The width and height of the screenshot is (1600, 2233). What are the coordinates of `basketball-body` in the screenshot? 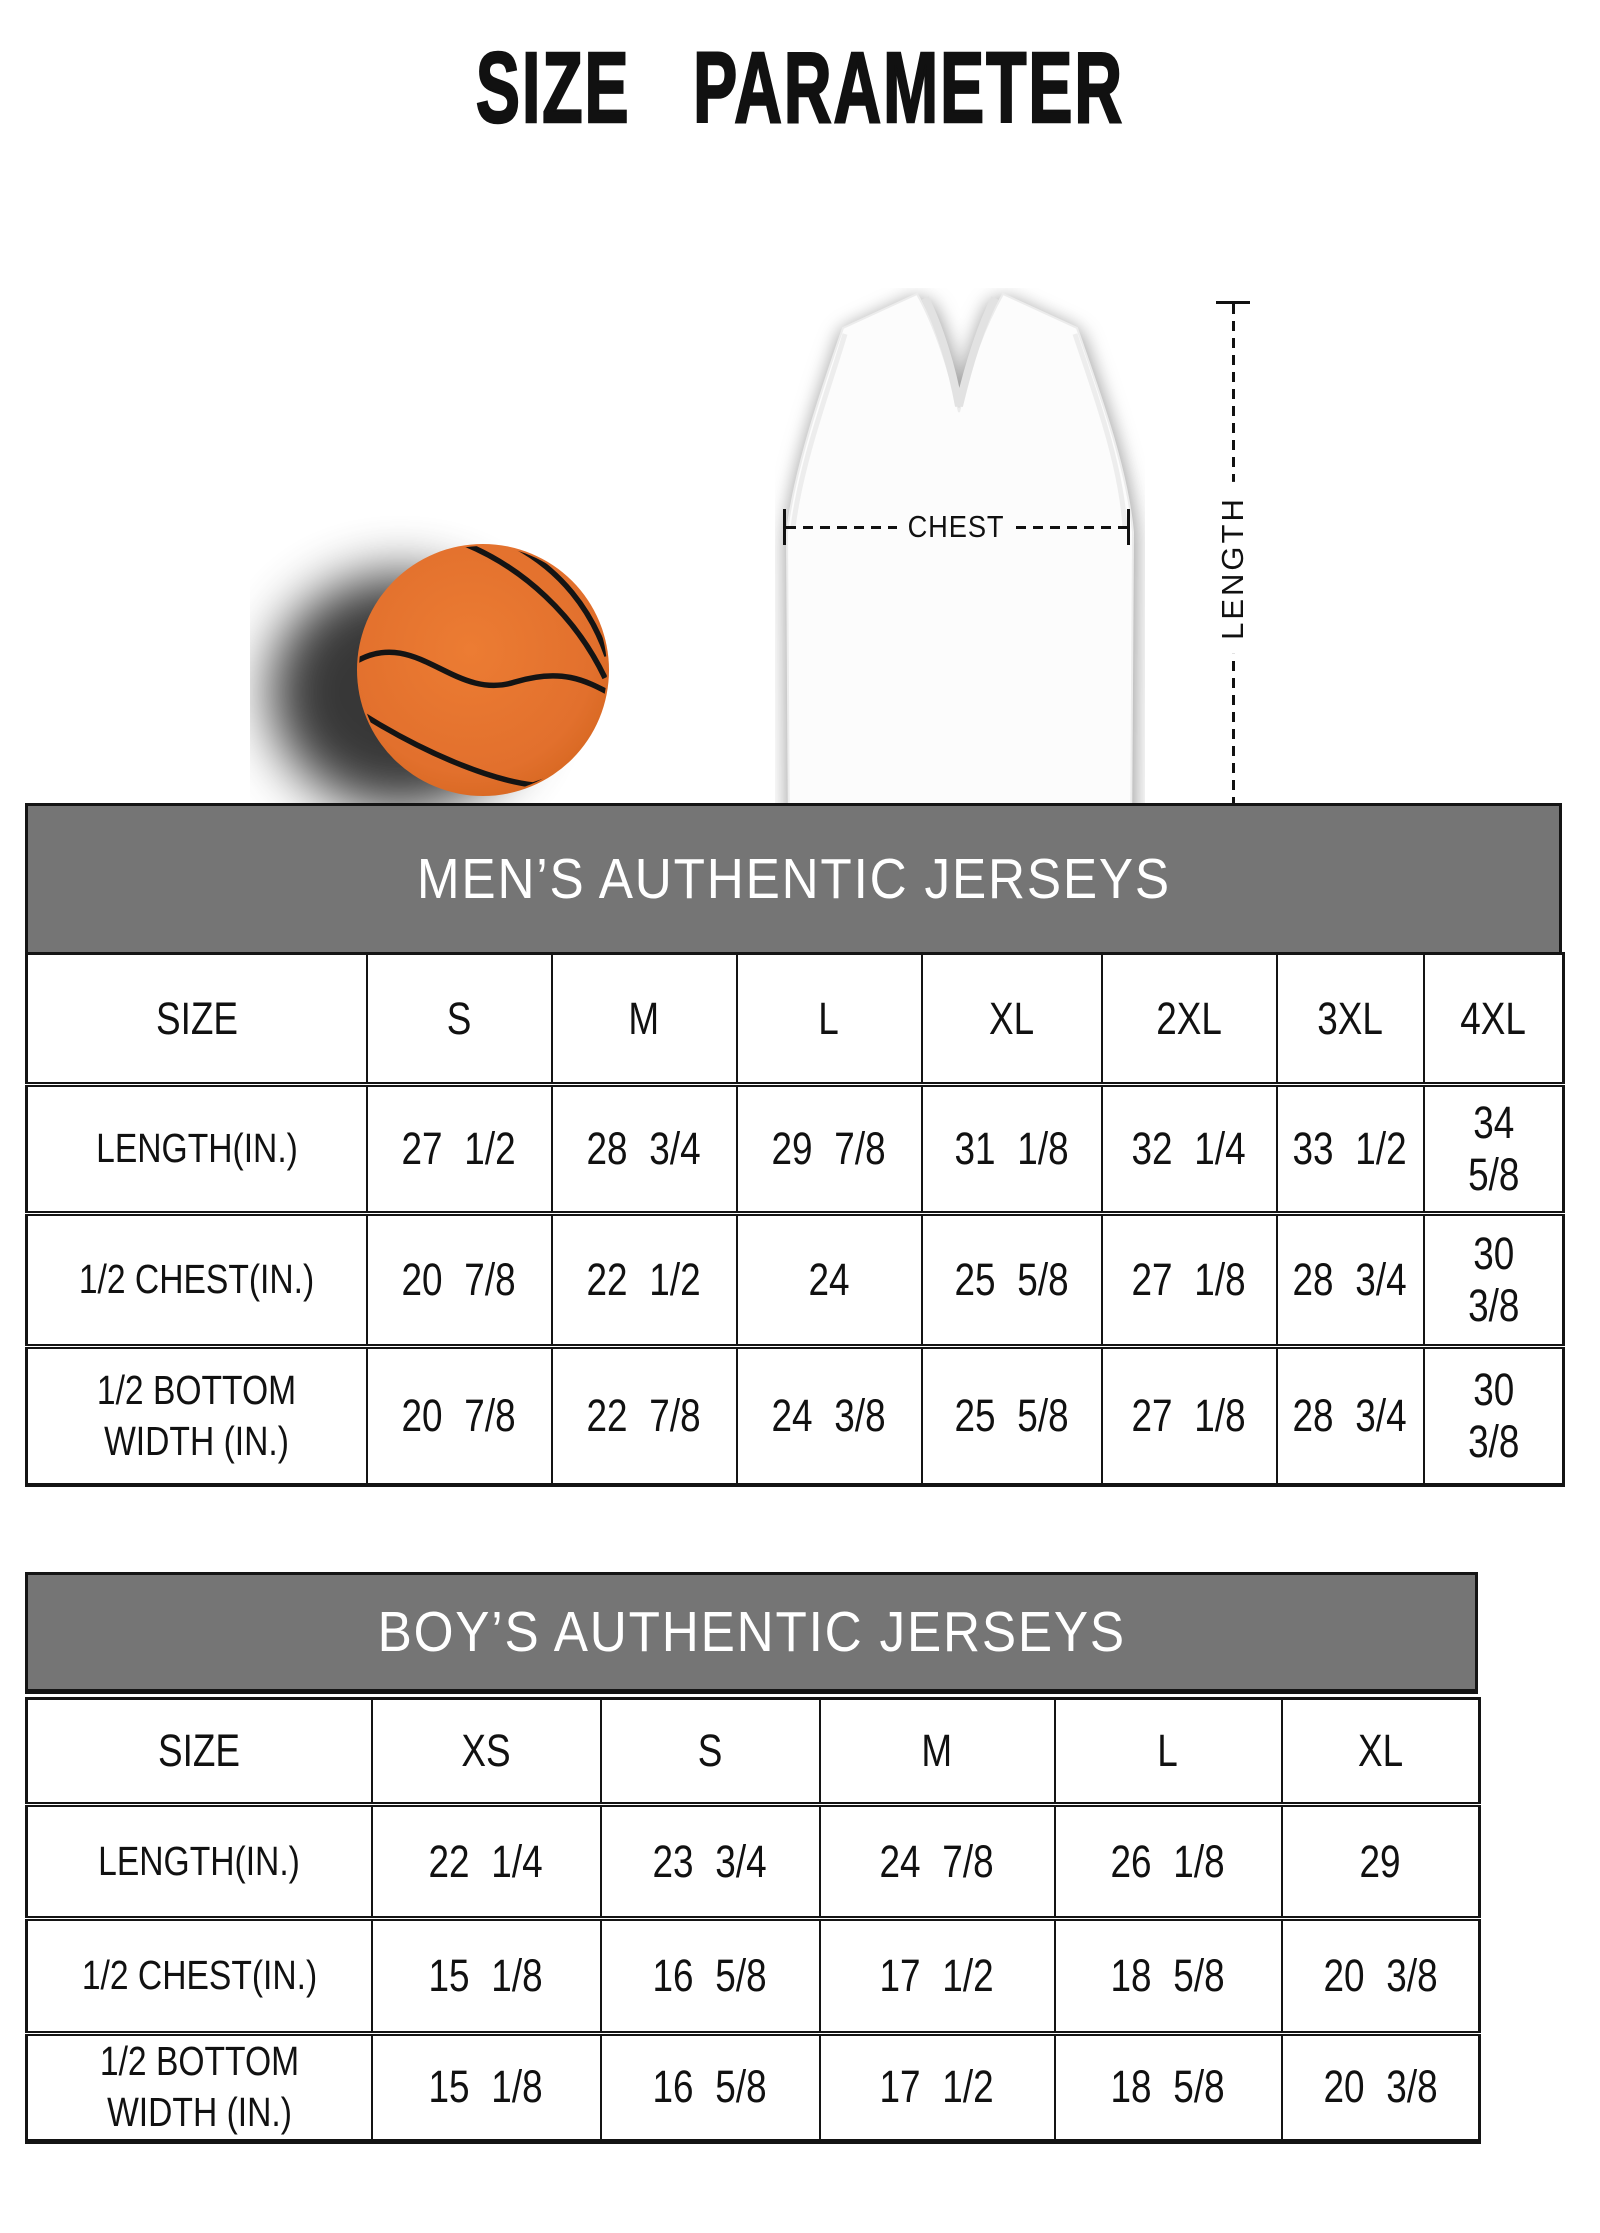 It's located at (483, 670).